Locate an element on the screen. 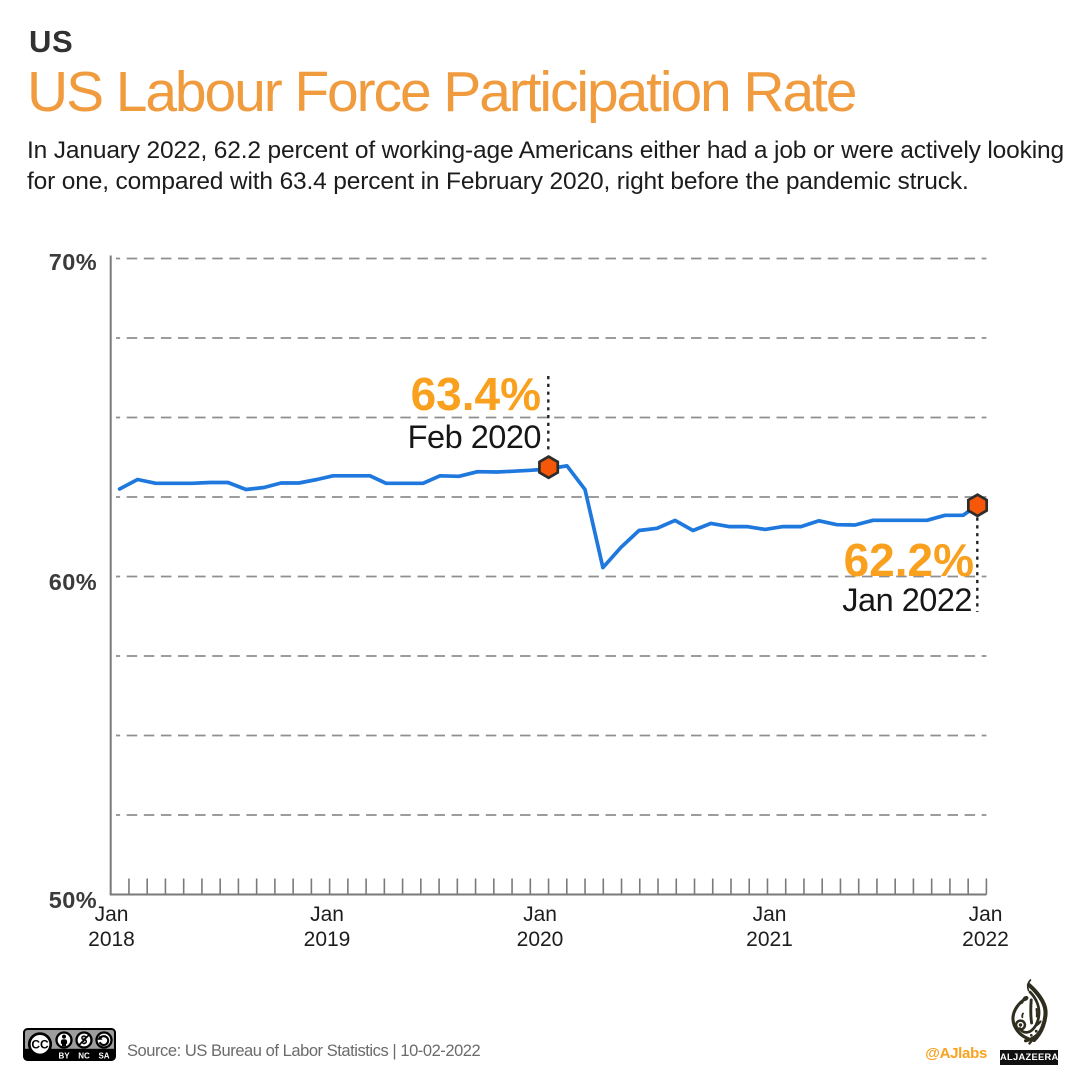  svg-text: NC is located at coordinates (84, 1056).